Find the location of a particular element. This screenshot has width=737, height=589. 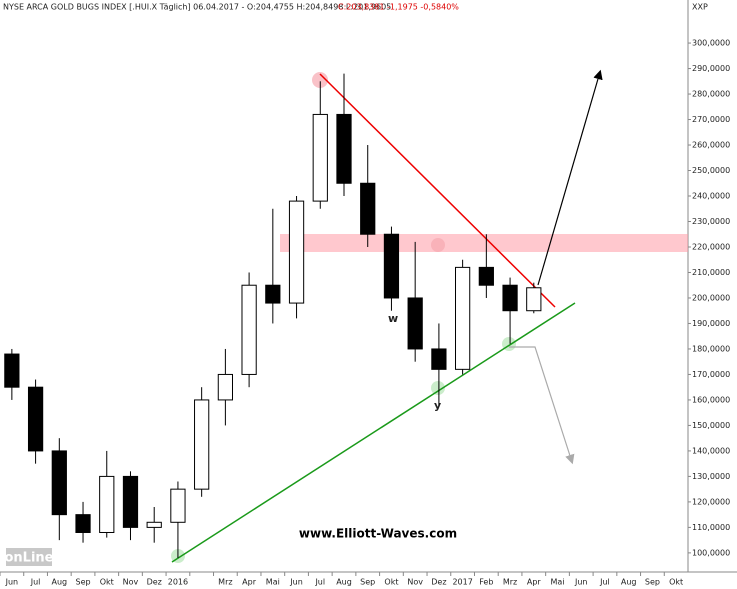

y-tick-label: 220,0000 is located at coordinates (711, 246).